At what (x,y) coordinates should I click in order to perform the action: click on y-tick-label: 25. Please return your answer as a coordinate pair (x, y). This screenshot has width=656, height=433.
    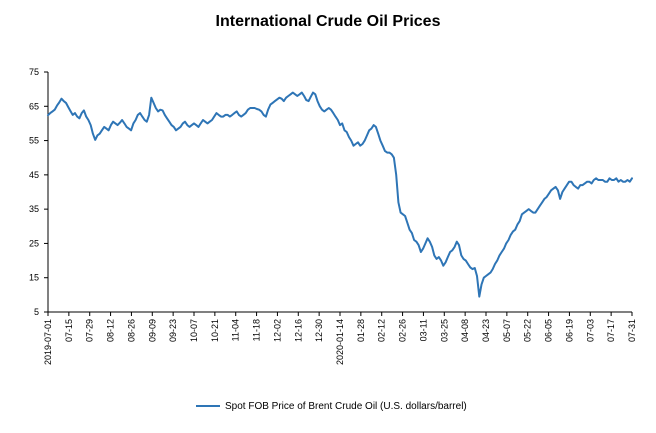
    Looking at the image, I should click on (34, 243).